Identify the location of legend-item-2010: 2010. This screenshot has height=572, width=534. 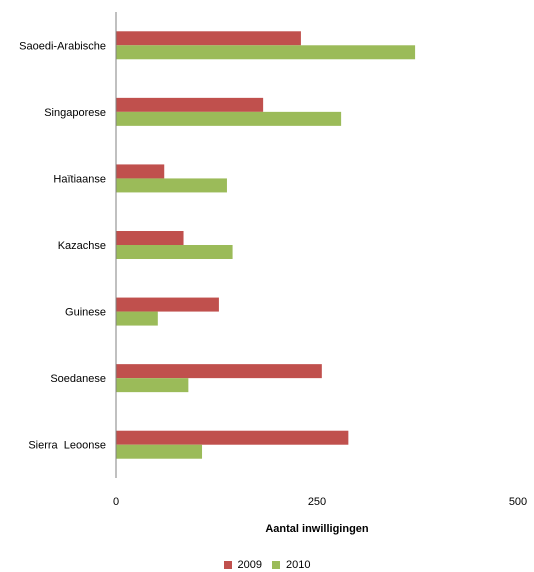
(291, 565).